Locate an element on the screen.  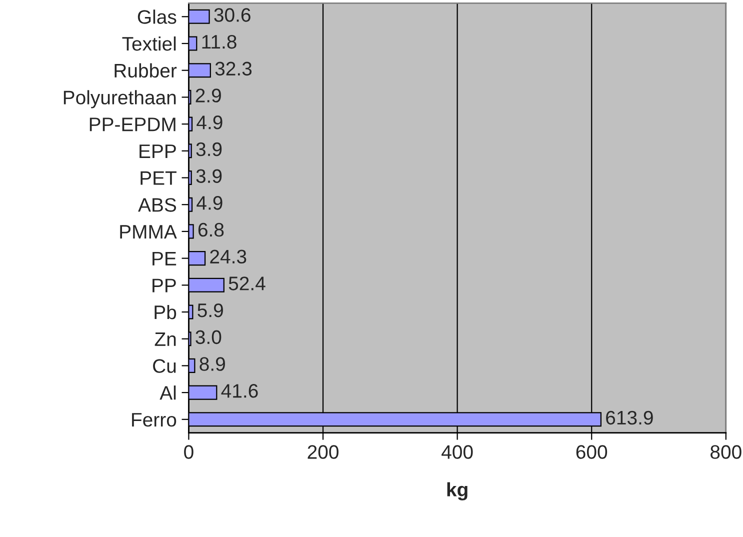
x-axis-title: kg is located at coordinates (457, 491).